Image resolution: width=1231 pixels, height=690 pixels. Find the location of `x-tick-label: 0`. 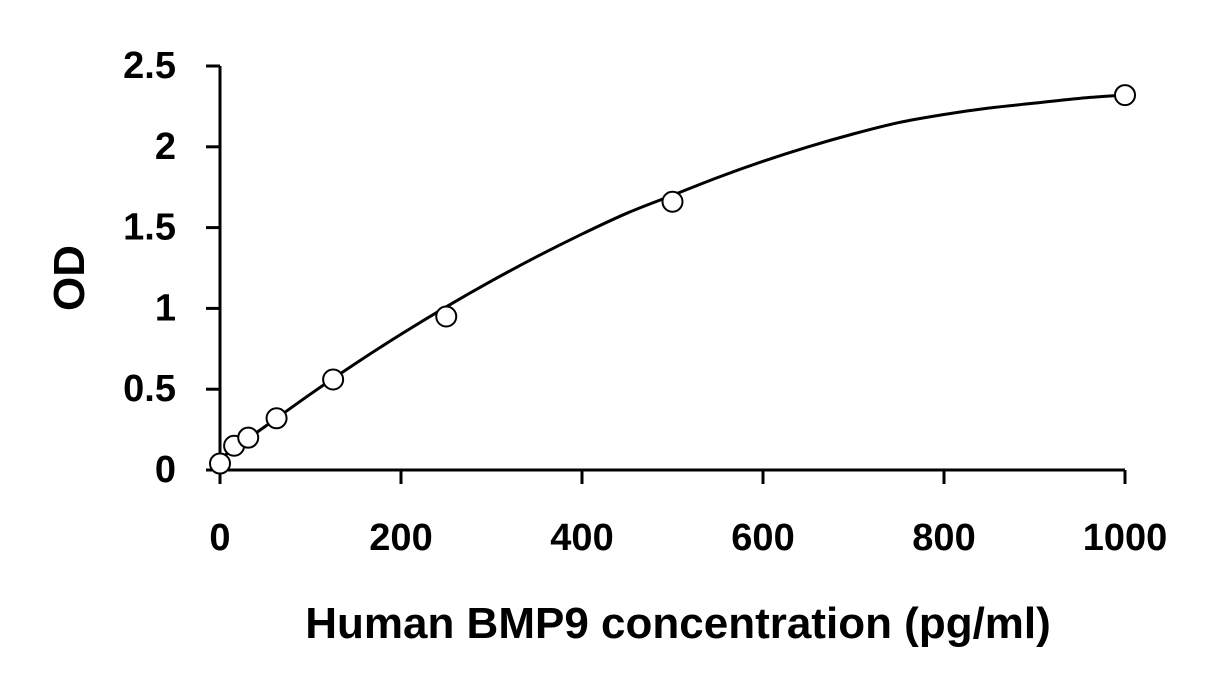

x-tick-label: 0 is located at coordinates (219, 538).